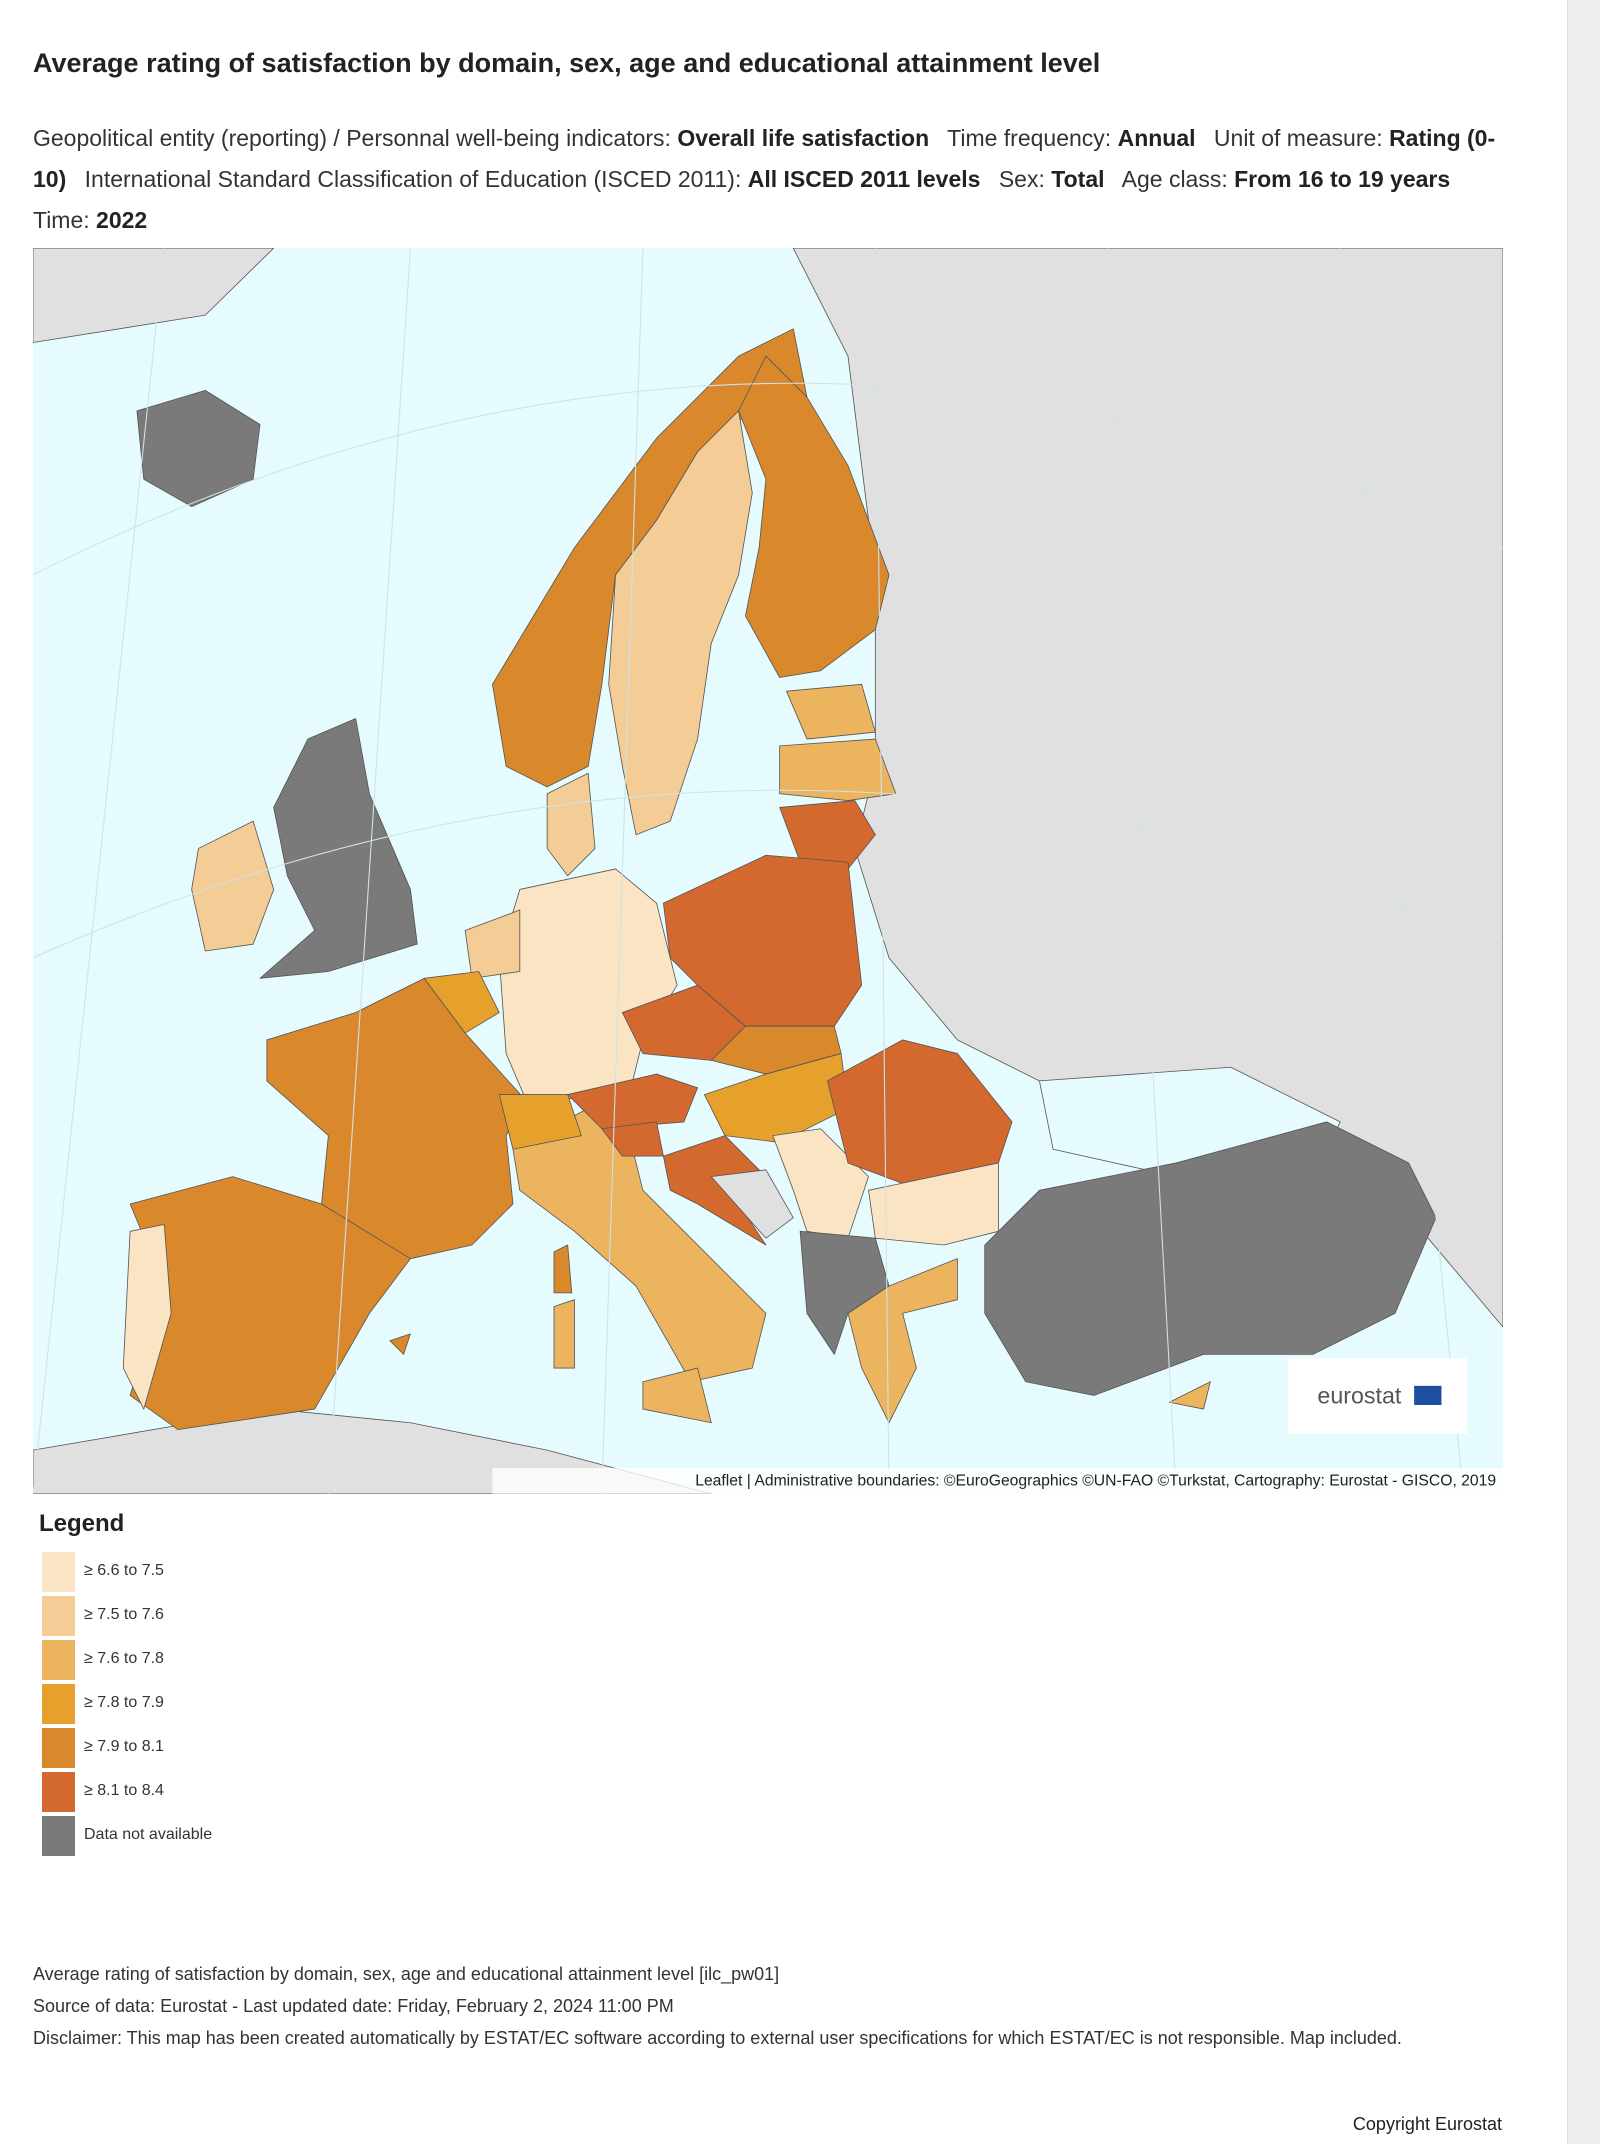 The height and width of the screenshot is (2144, 1600). Describe the element at coordinates (764, 158) in the screenshot. I see `filter-value: Rating (0-10)` at that location.